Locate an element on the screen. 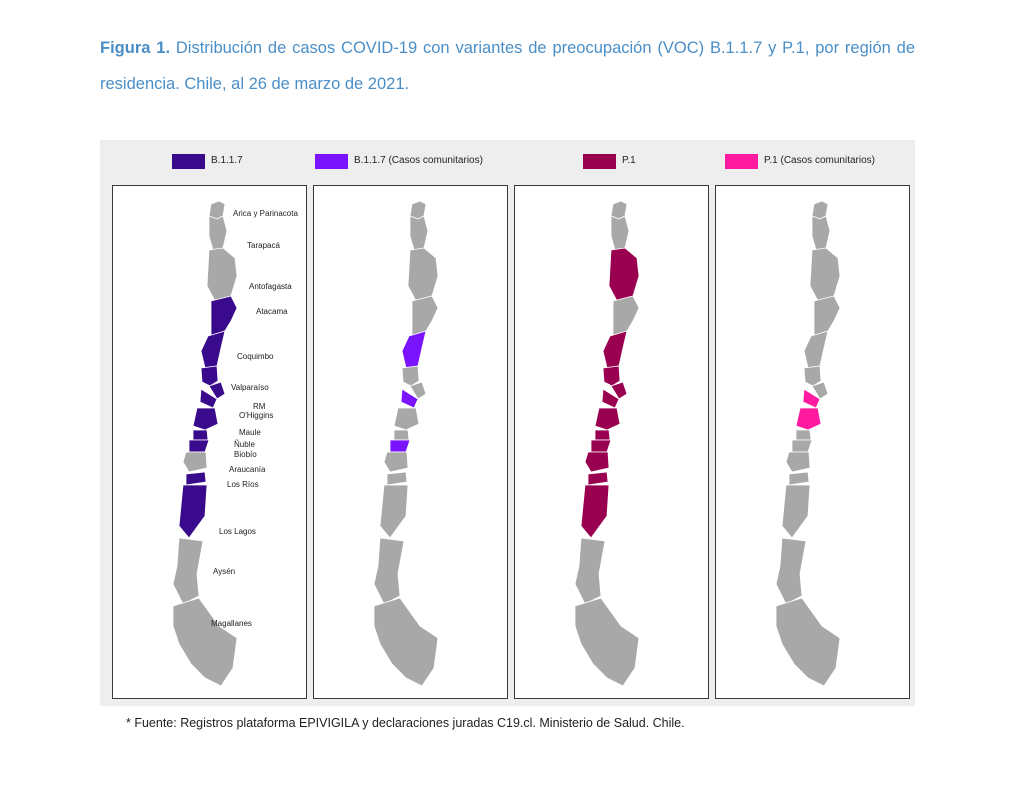 The height and width of the screenshot is (787, 1018). region-label: Atacama is located at coordinates (272, 311).